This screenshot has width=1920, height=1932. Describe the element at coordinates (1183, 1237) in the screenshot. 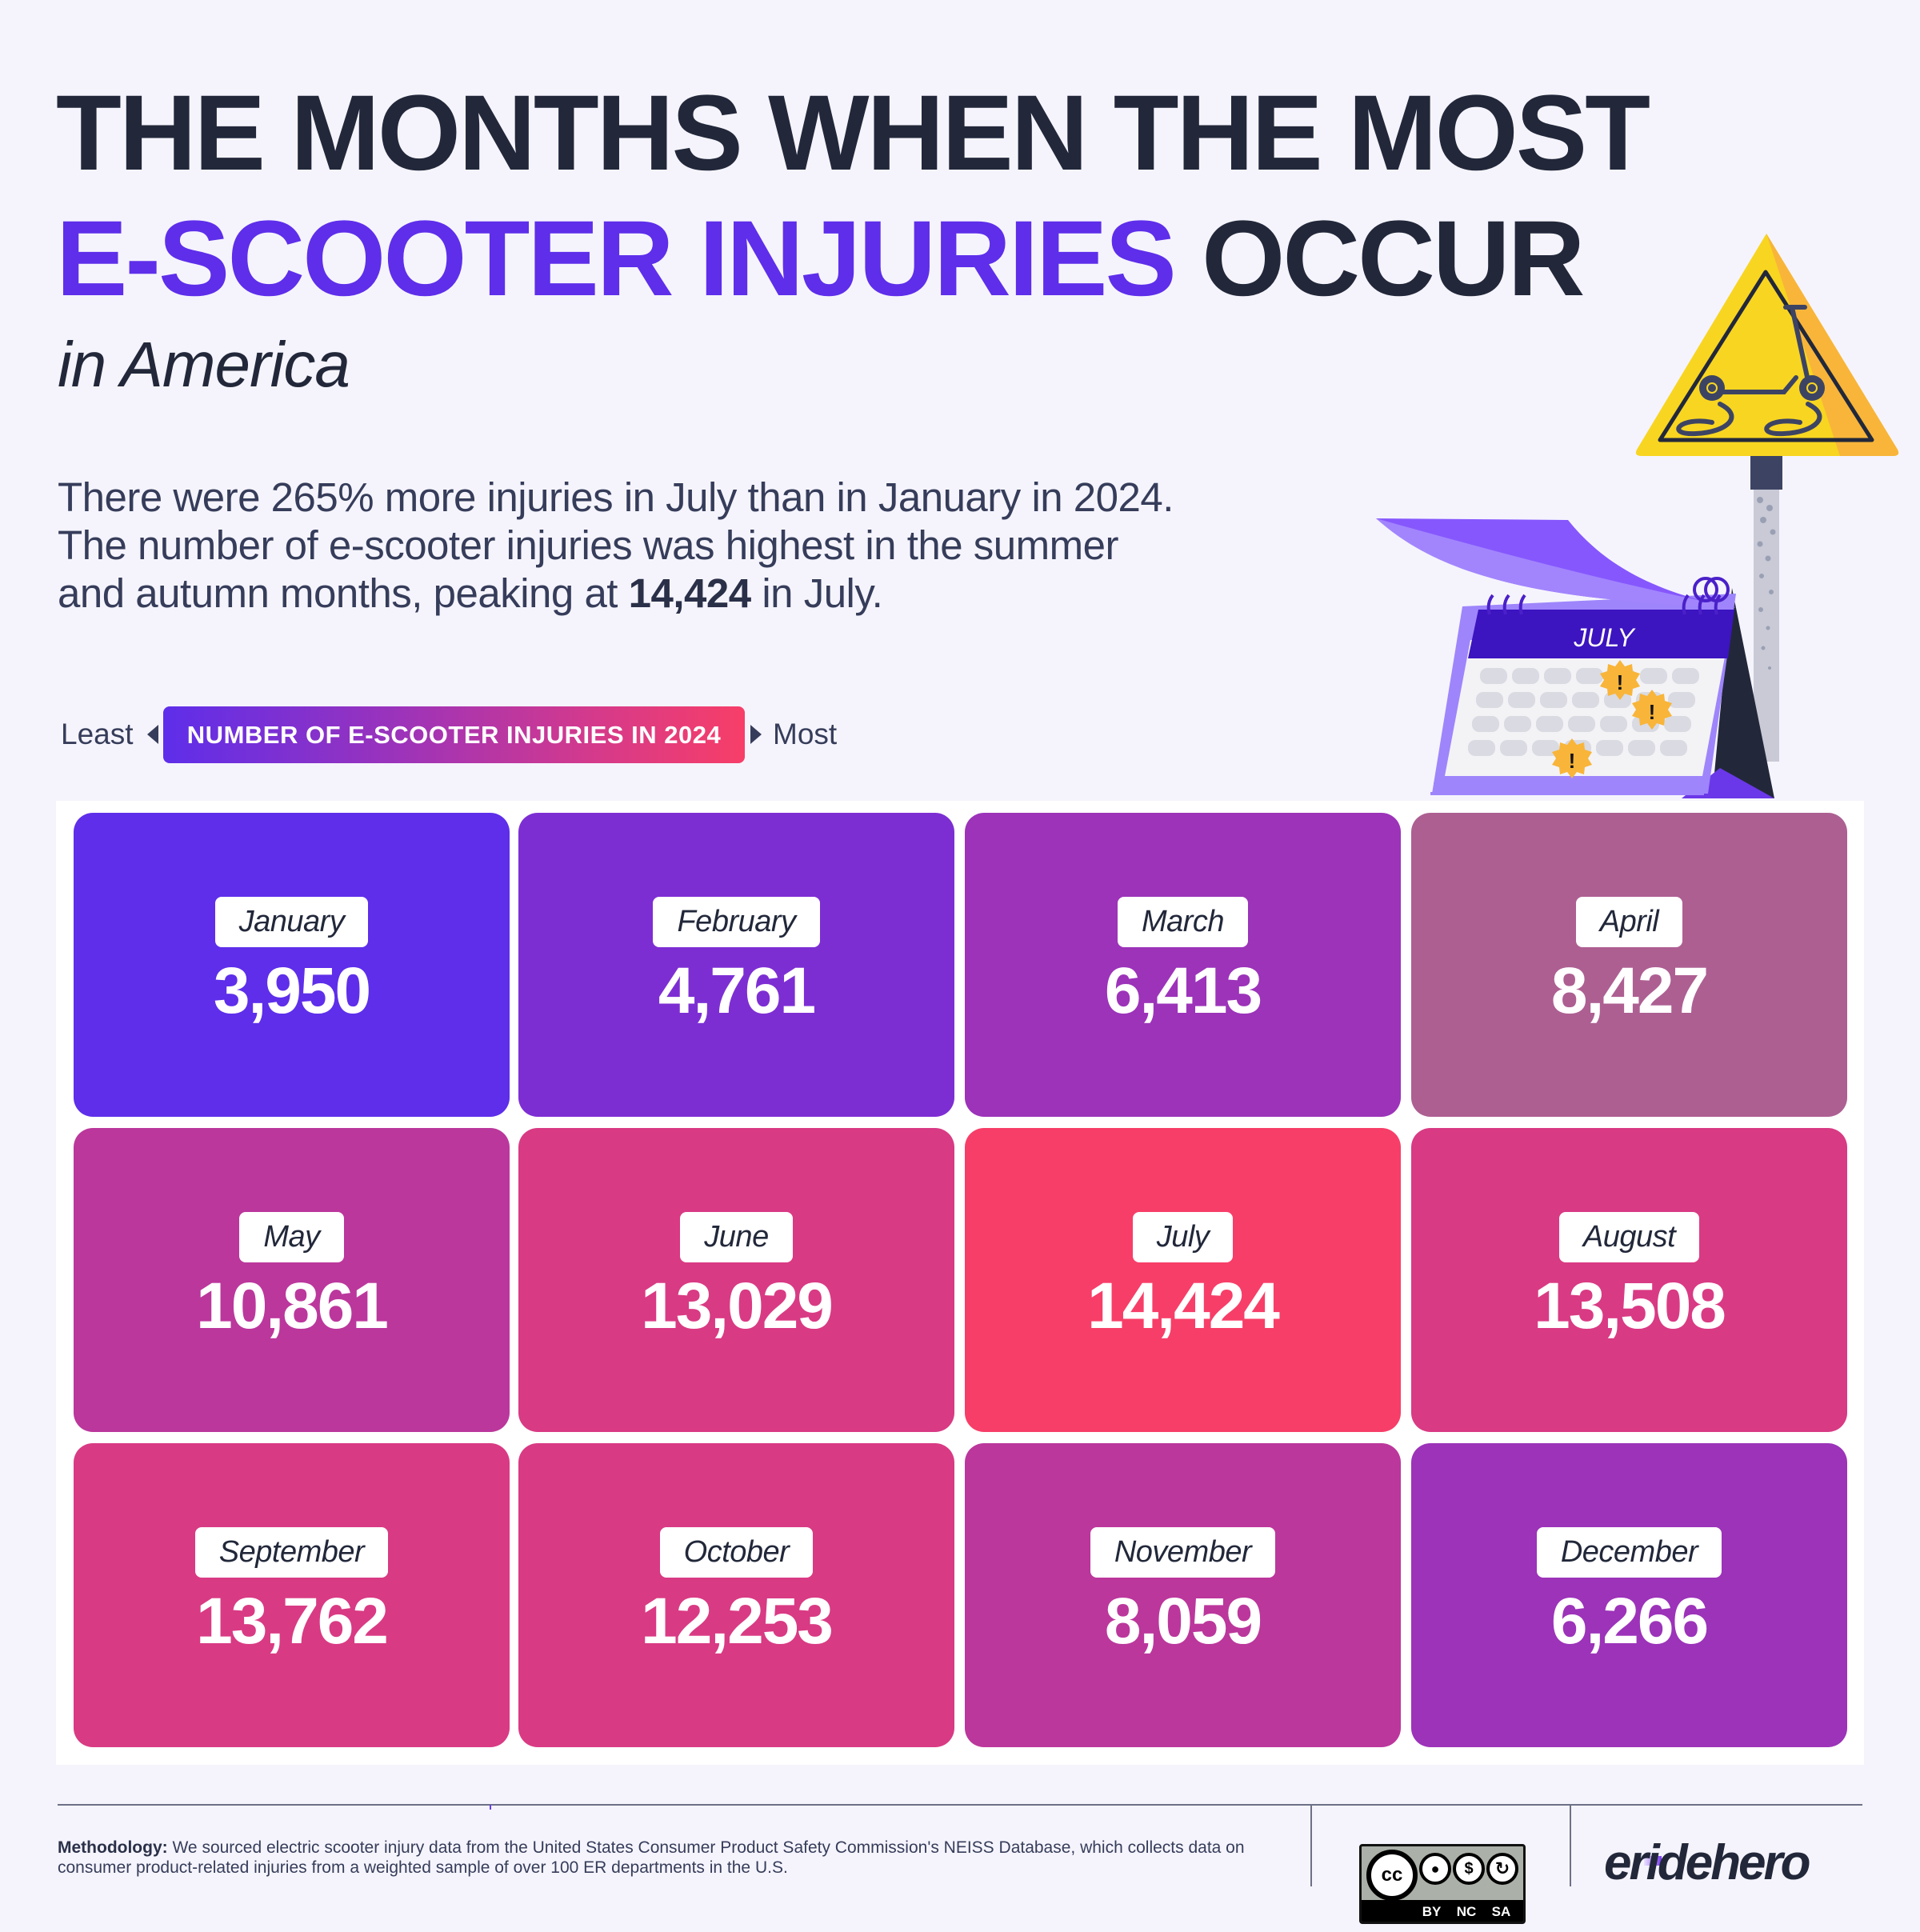

I see `month-label: July` at that location.